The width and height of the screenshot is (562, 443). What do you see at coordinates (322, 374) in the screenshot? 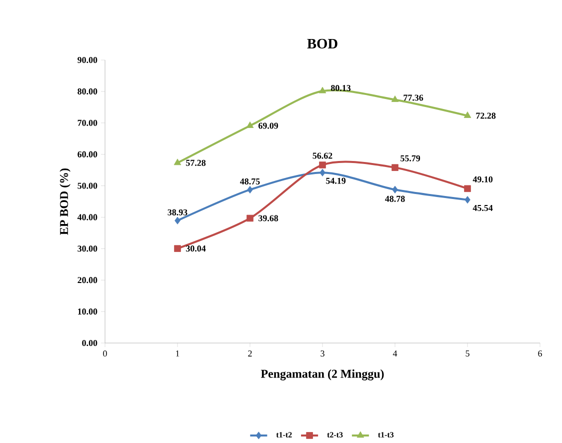
I see `x-axis-title: Pengamatan (2 Minggu)` at bounding box center [322, 374].